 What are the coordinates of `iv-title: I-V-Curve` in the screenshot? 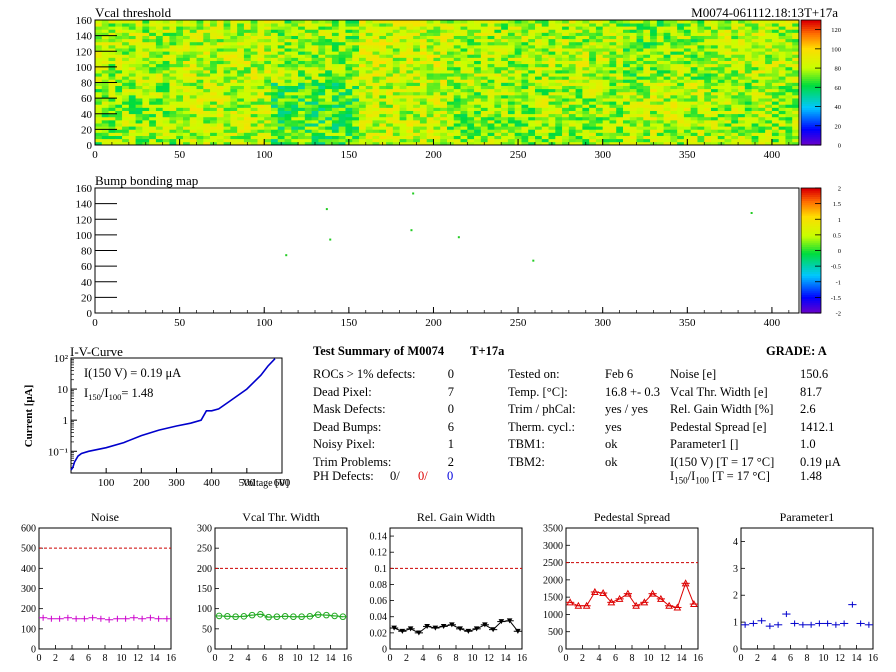 It's located at (96, 351).